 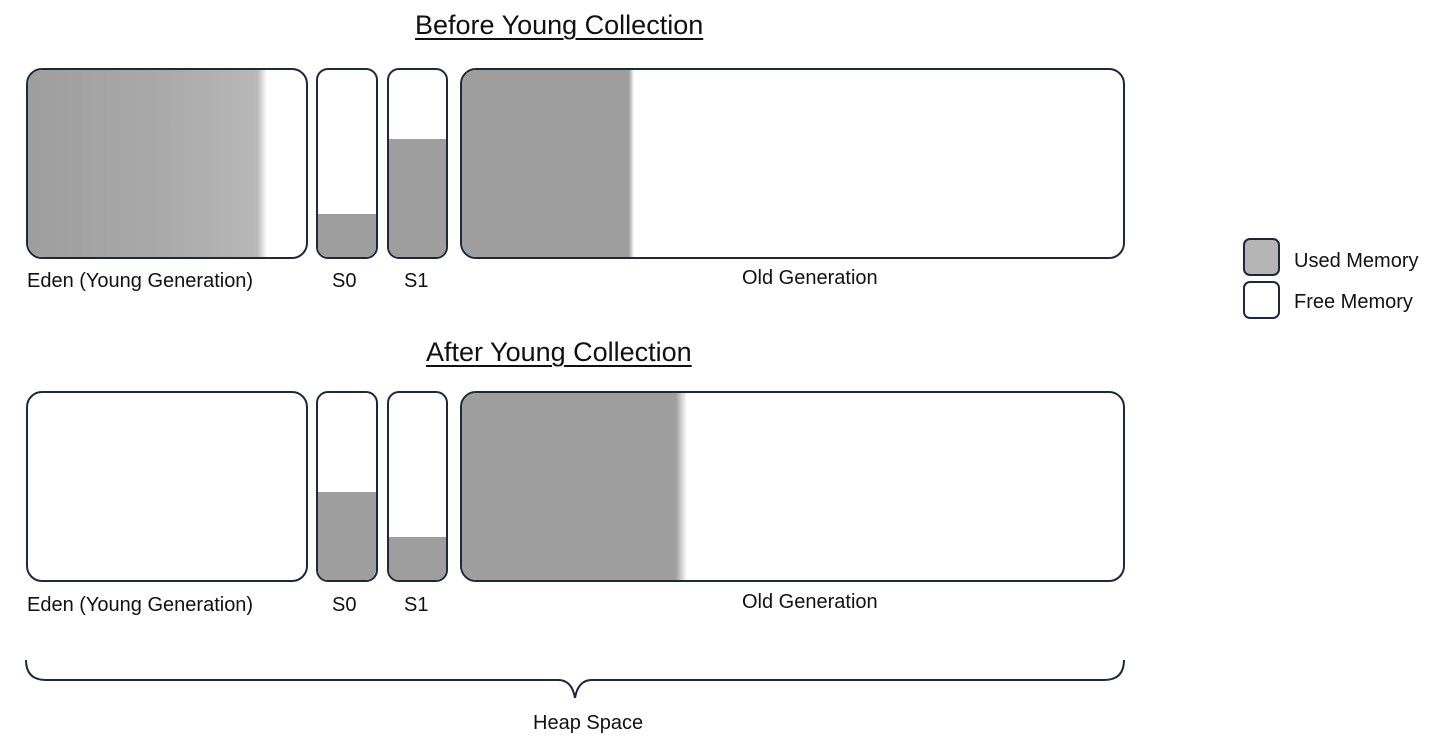 What do you see at coordinates (140, 605) in the screenshot?
I see `after-eden-label: Eden (Young Generation)` at bounding box center [140, 605].